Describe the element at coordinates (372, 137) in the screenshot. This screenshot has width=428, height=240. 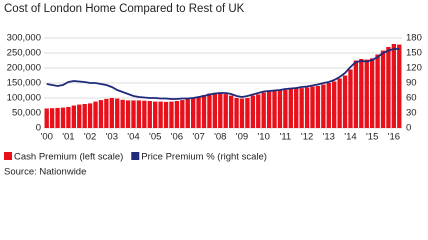
I see `x-tick-label: '15` at that location.